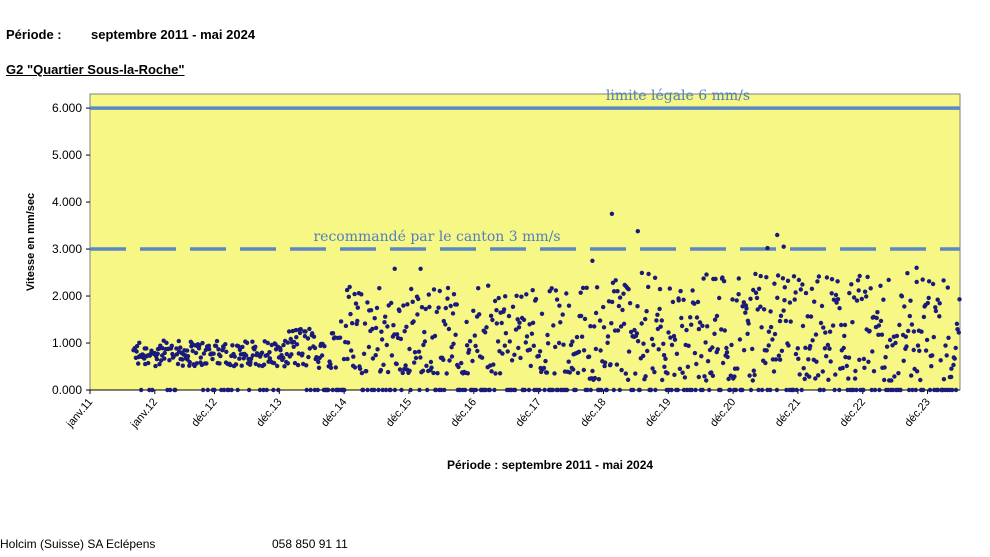 The height and width of the screenshot is (557, 990). What do you see at coordinates (436, 237) in the screenshot?
I see `reference-line-label: recommandé par le canton 3 mm/s` at bounding box center [436, 237].